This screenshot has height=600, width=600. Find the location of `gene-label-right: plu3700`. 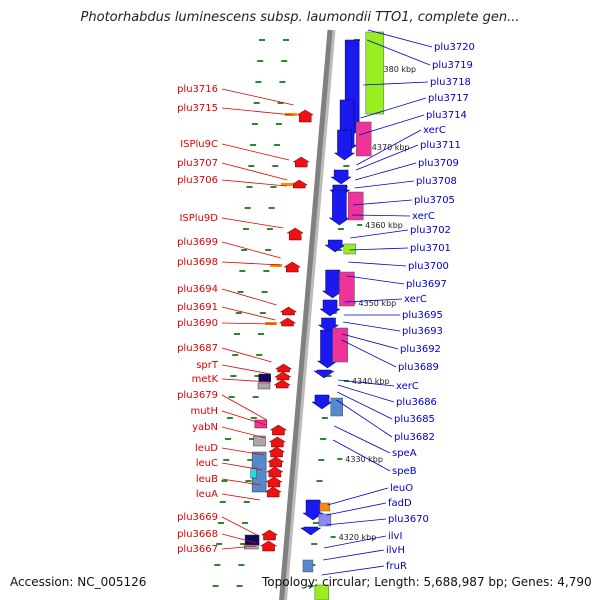

gene-label-right: plu3700 is located at coordinates (428, 266).